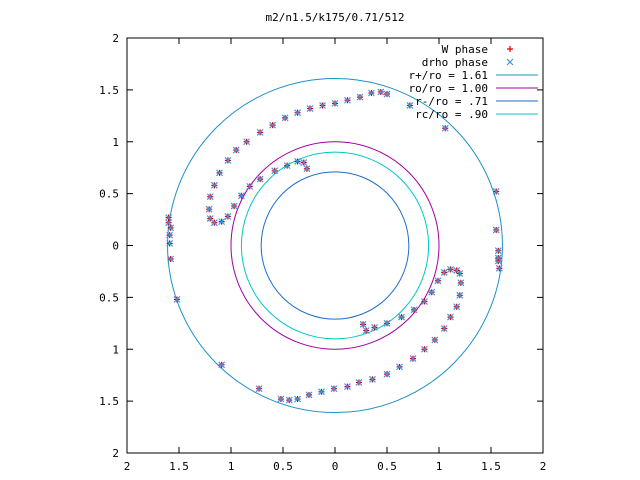  Describe the element at coordinates (451, 114) in the screenshot. I see `legend-label: rc/ro = .90` at that location.